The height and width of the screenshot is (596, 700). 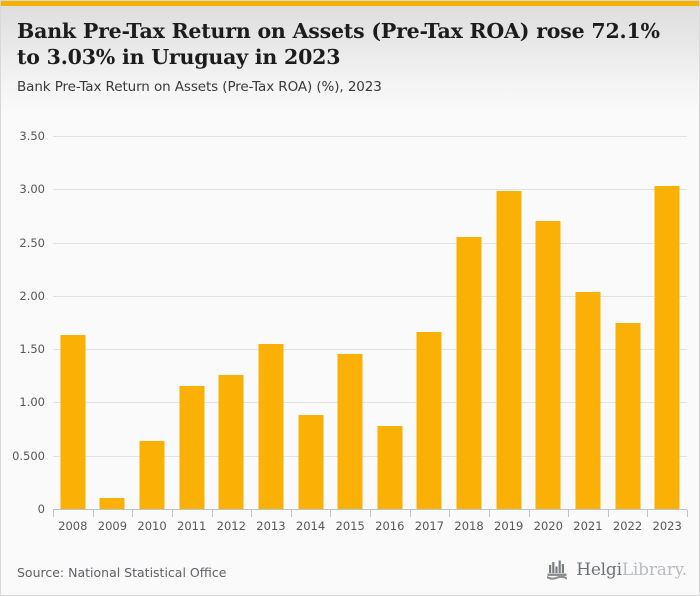 I want to click on source-label: Source: National Statistical Office, so click(x=122, y=572).